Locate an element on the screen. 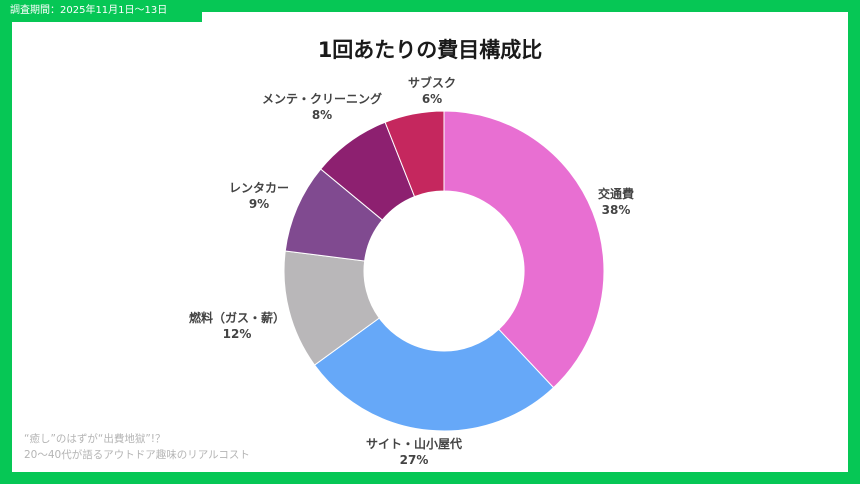 The image size is (860, 484). slice-label-2: 燃料（ガス・薪） is located at coordinates (237, 317).